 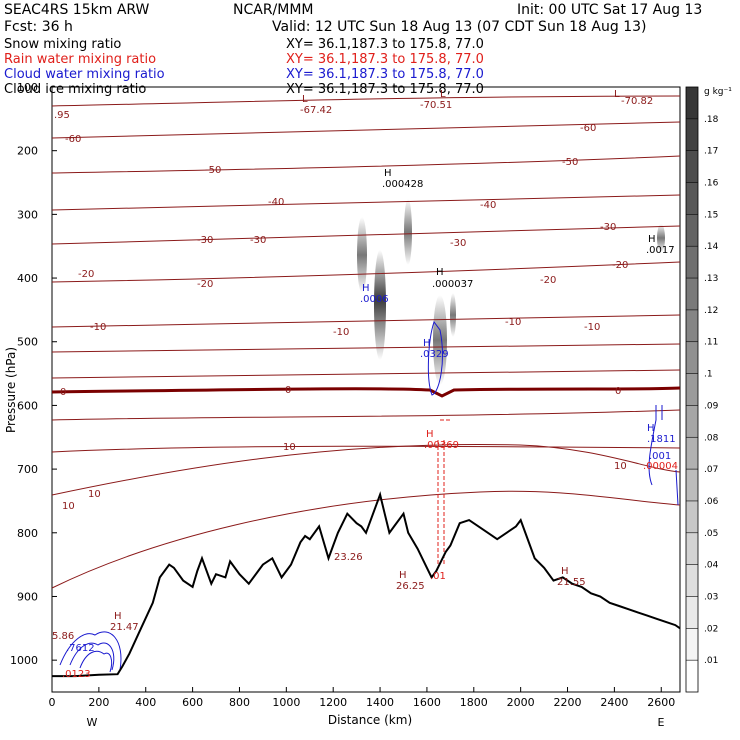 What do you see at coordinates (718, 92) in the screenshot?
I see `colorbar-unit: g kg⁻¹` at bounding box center [718, 92].